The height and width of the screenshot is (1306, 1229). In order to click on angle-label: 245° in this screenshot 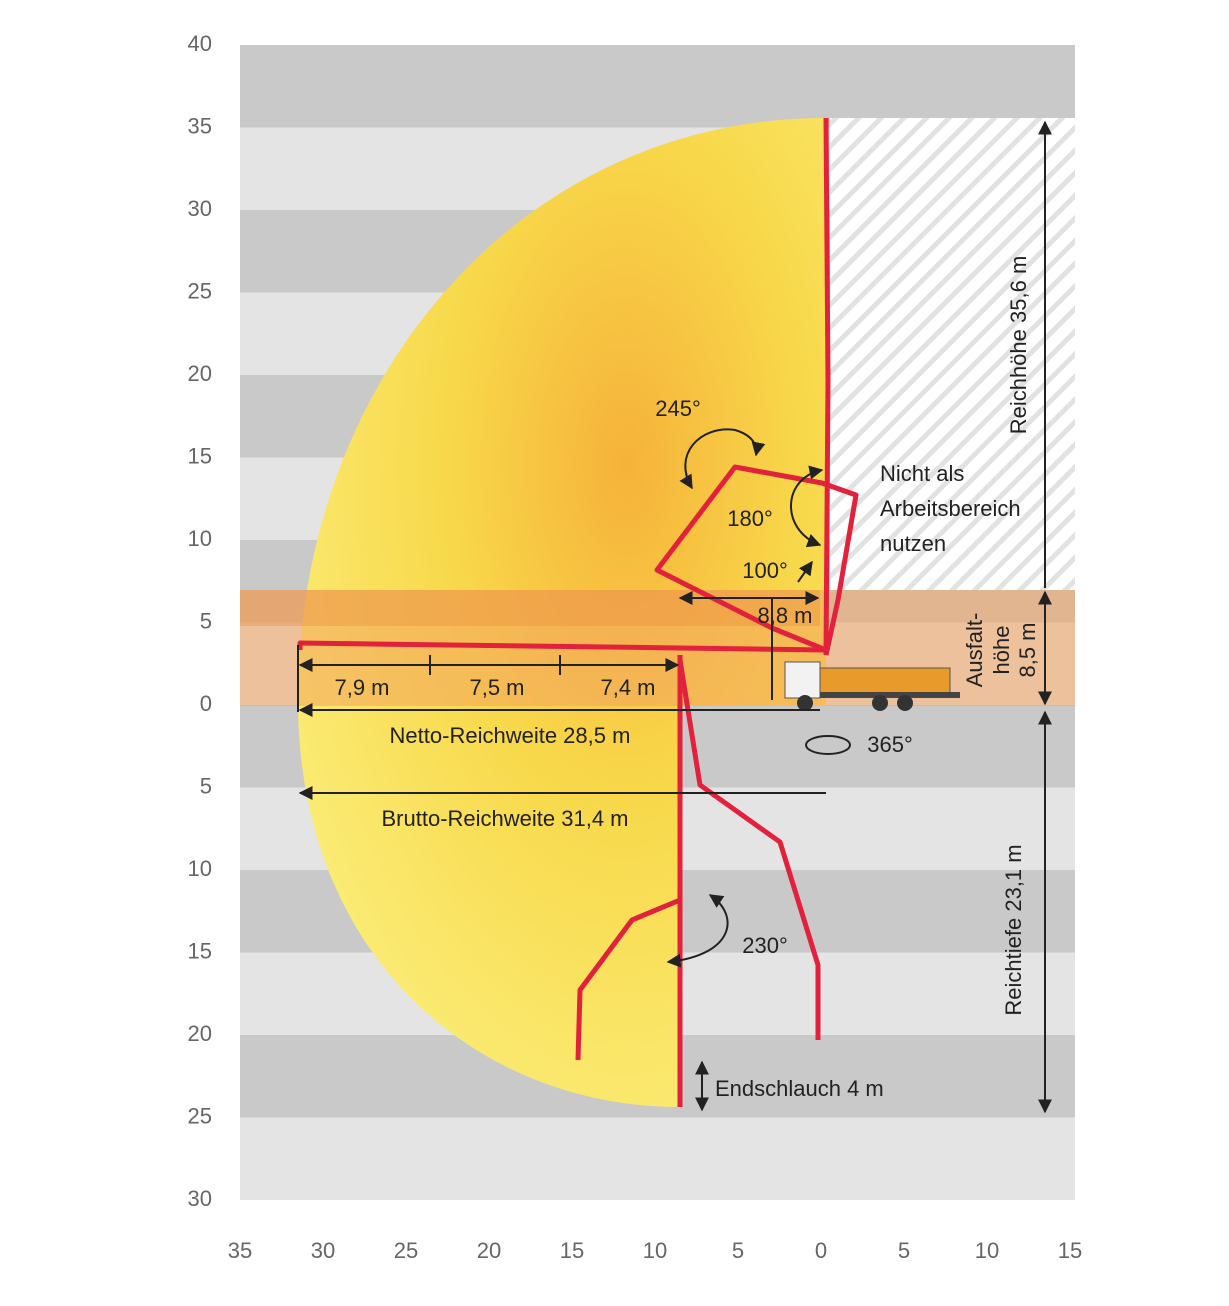, I will do `click(678, 408)`.